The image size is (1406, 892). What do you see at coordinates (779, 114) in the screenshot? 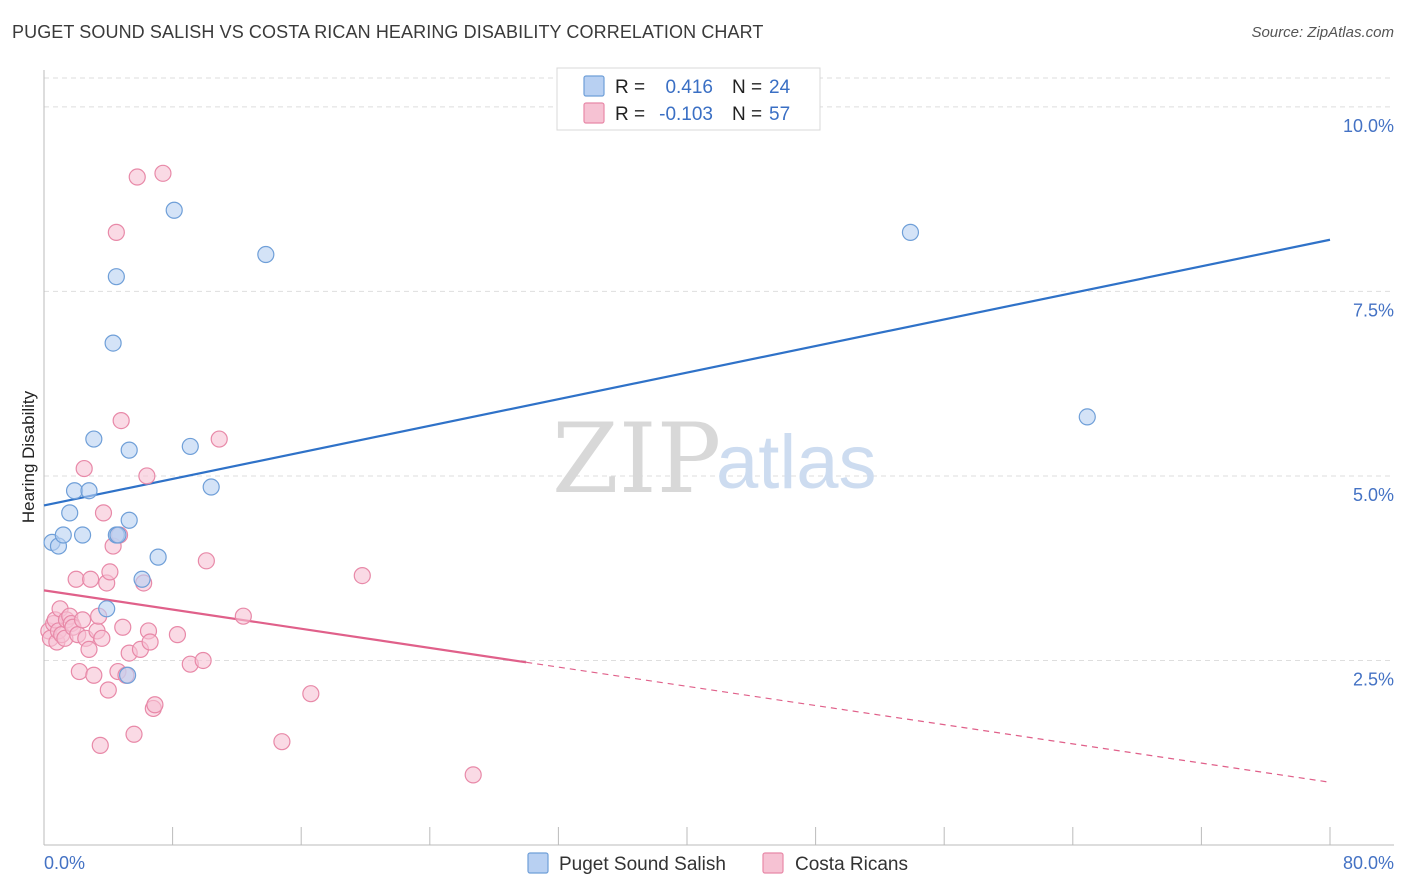
I see `legend-n-value-costa: 57` at bounding box center [779, 114].